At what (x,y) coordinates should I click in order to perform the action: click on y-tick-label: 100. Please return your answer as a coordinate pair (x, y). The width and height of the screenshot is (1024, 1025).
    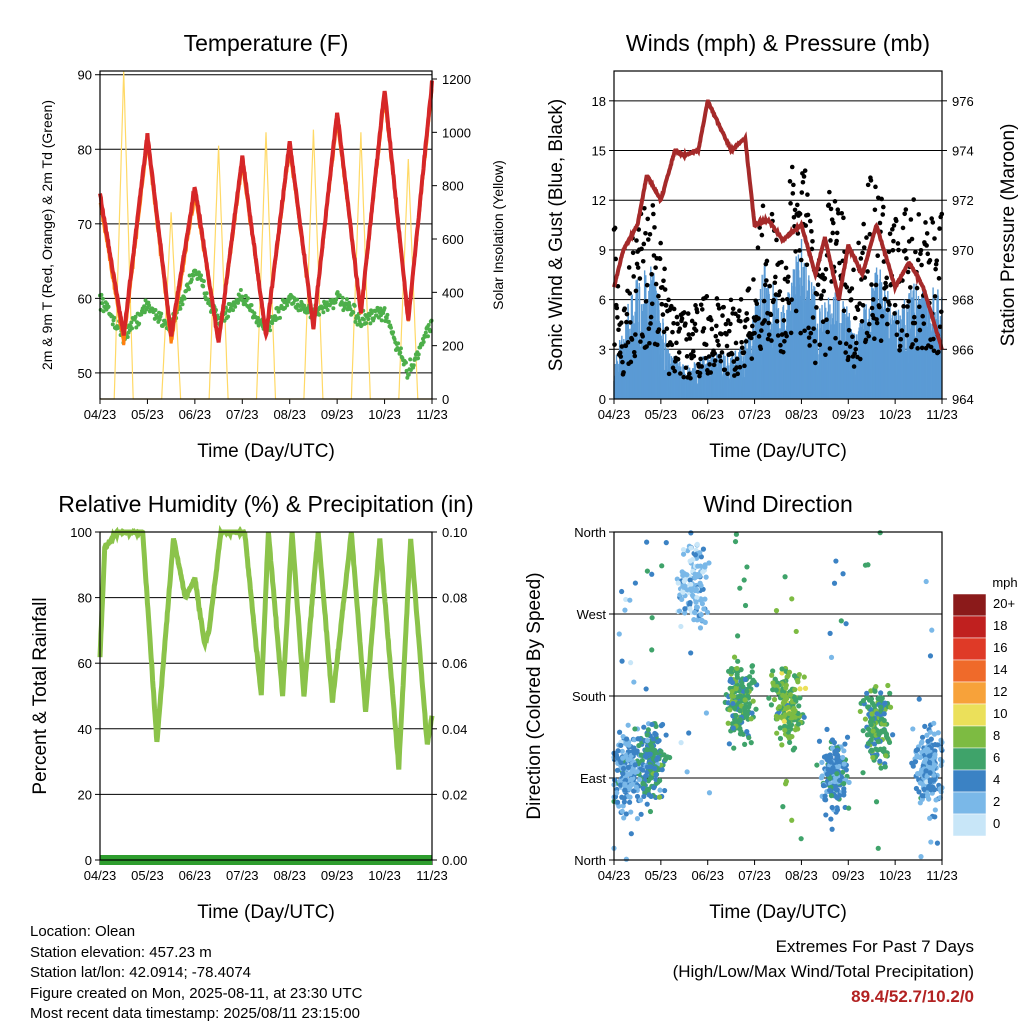
    Looking at the image, I should click on (81, 532).